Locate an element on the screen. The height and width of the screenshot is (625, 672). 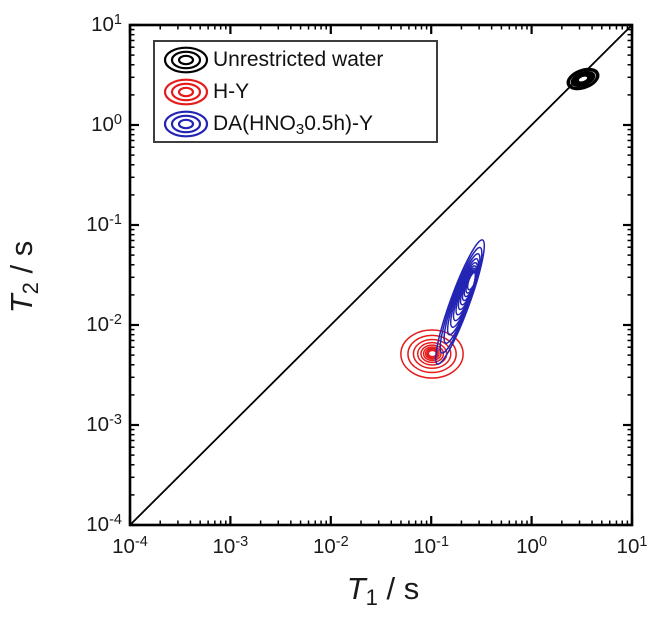
legend-label: DA(HNO30.5h)-Y is located at coordinates (293, 124).